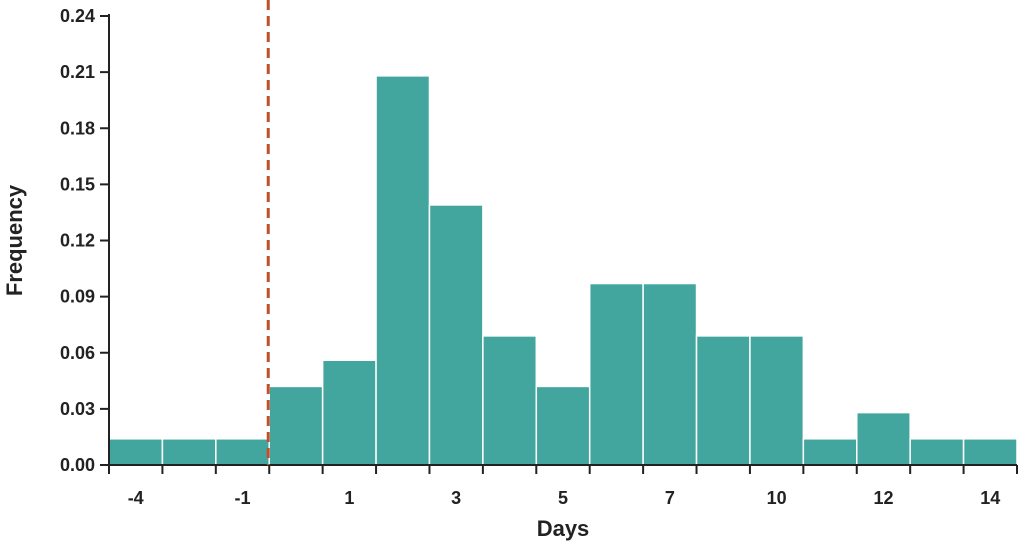 The image size is (1021, 544). I want to click on y-tick-label: 0.09, so click(77, 297).